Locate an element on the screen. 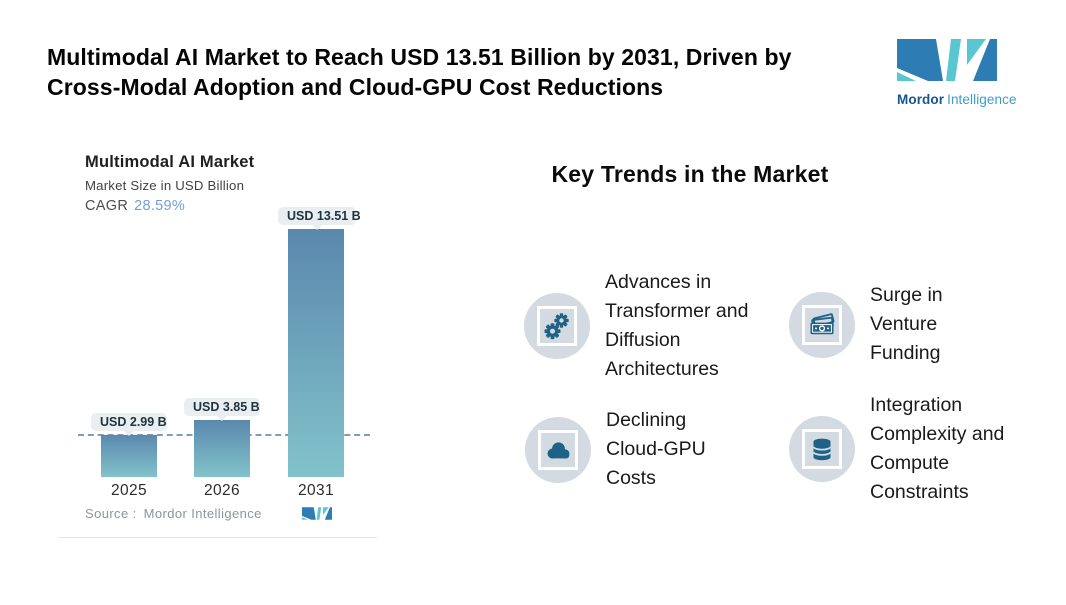 Image resolution: width=1066 pixels, height=605 pixels. value-label-2025: USD 2.99 B is located at coordinates (129, 424).